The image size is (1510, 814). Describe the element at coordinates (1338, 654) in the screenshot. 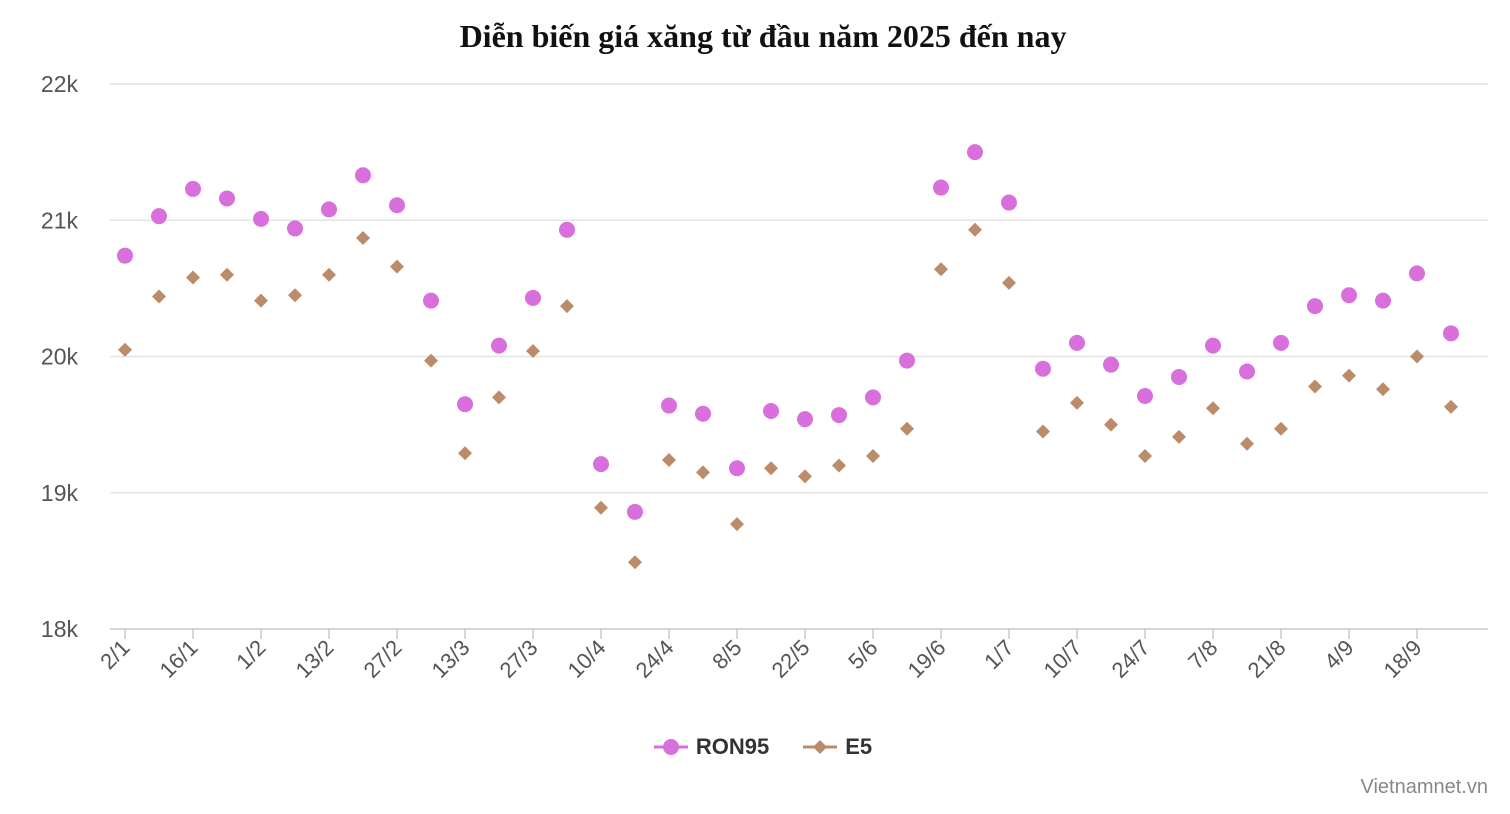

I see `x-tick-label: 4/9` at that location.